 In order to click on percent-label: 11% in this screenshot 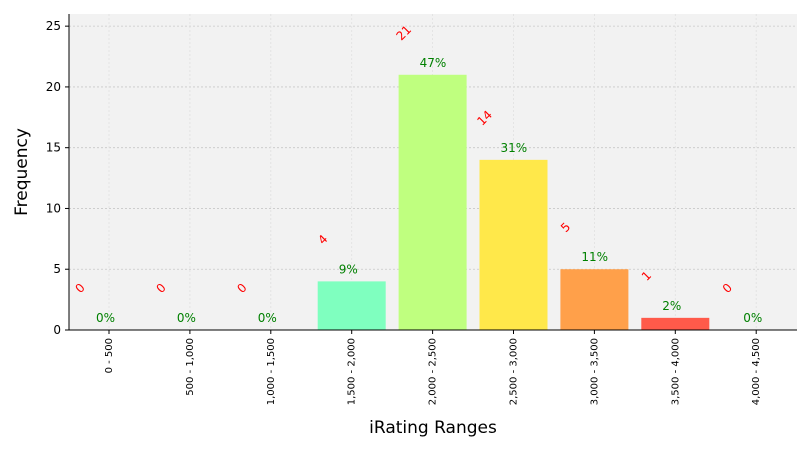, I will do `click(594, 257)`.